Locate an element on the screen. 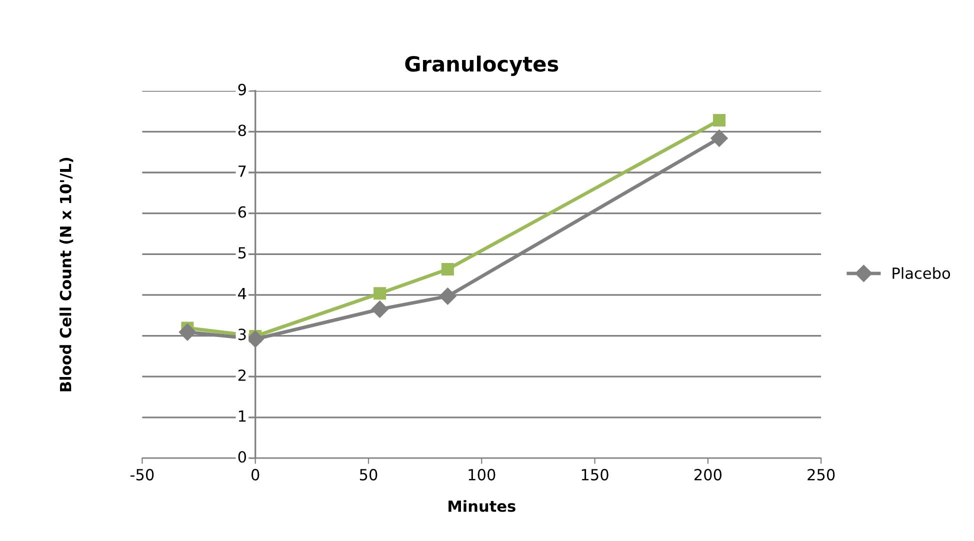 This screenshot has width=974, height=541. x-tick-label: 250 is located at coordinates (821, 474).